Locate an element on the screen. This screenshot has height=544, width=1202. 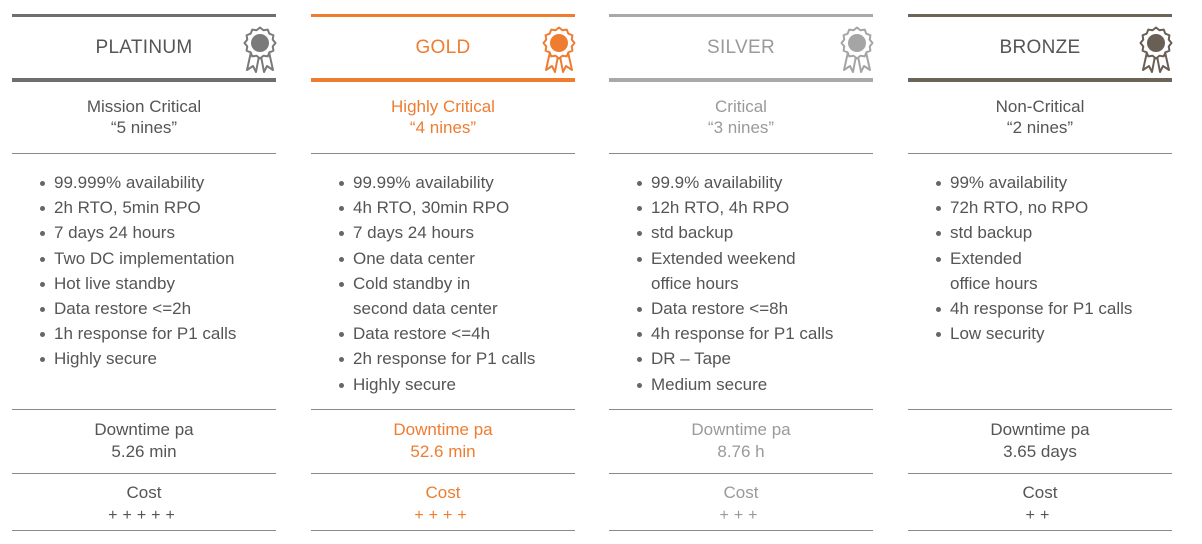
cost-label: Cost is located at coordinates (741, 492).